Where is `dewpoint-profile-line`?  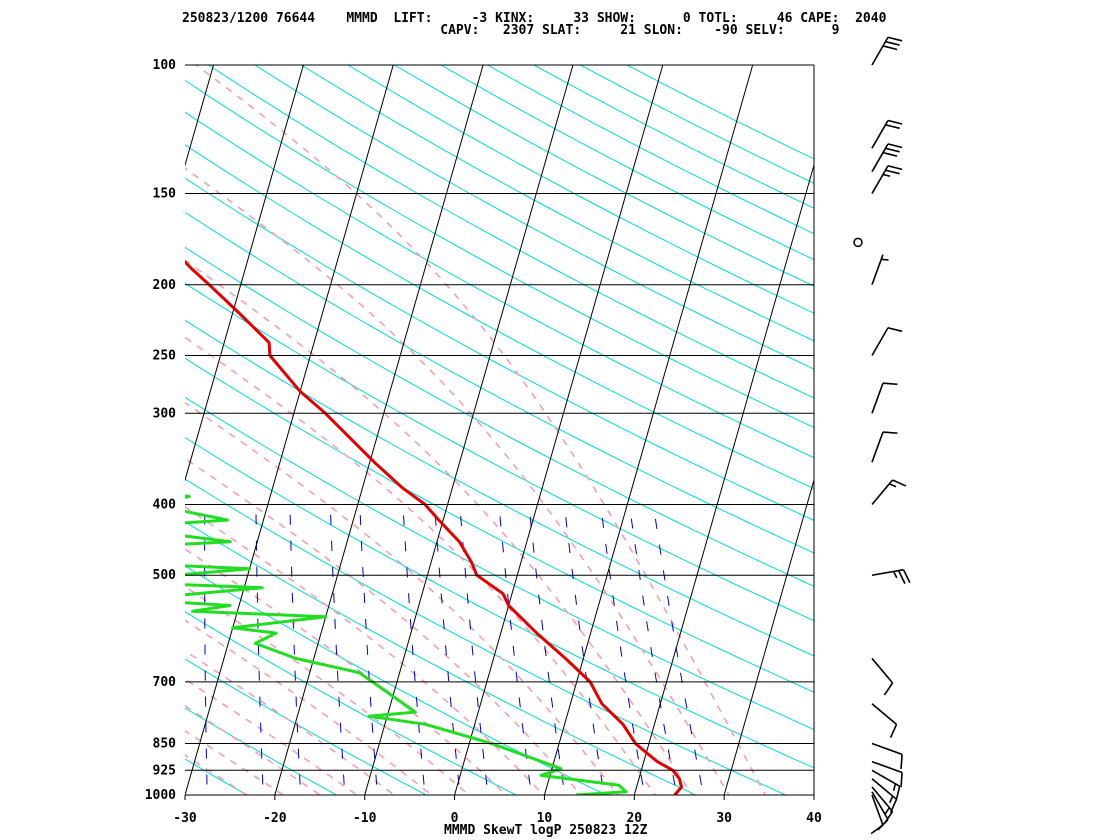
dewpoint-profile-line is located at coordinates (406, 644).